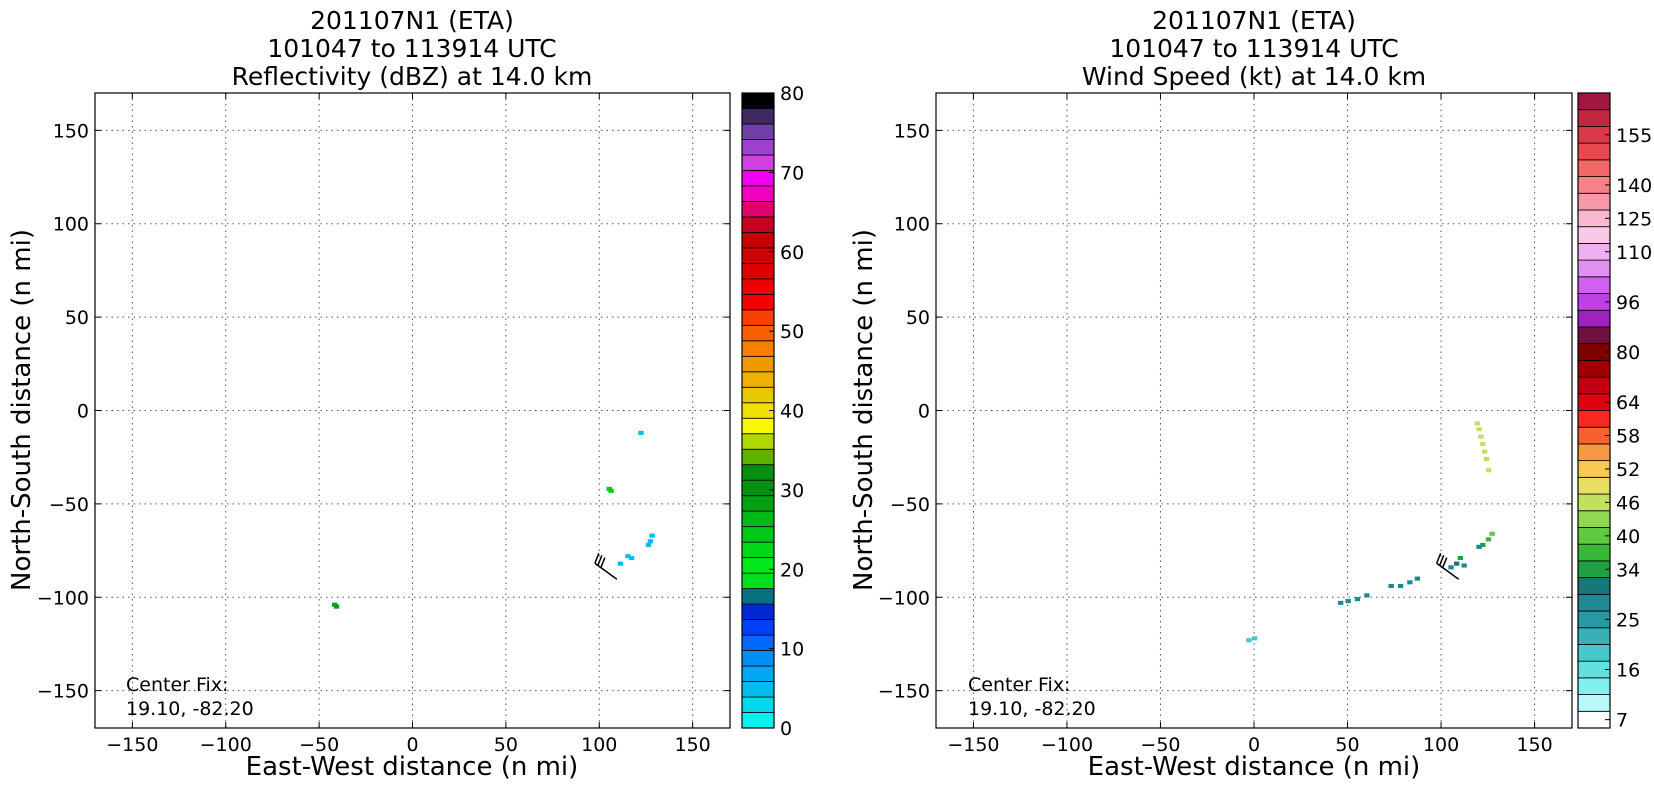  What do you see at coordinates (1534, 745) in the screenshot?
I see `right-x-tick-label: 150` at bounding box center [1534, 745].